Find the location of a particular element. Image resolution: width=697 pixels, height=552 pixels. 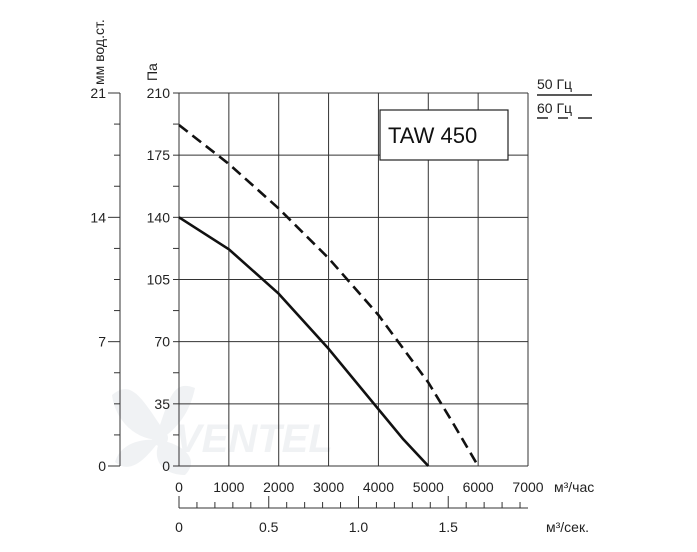

x2-tick-label: 1.0 is located at coordinates (359, 527).